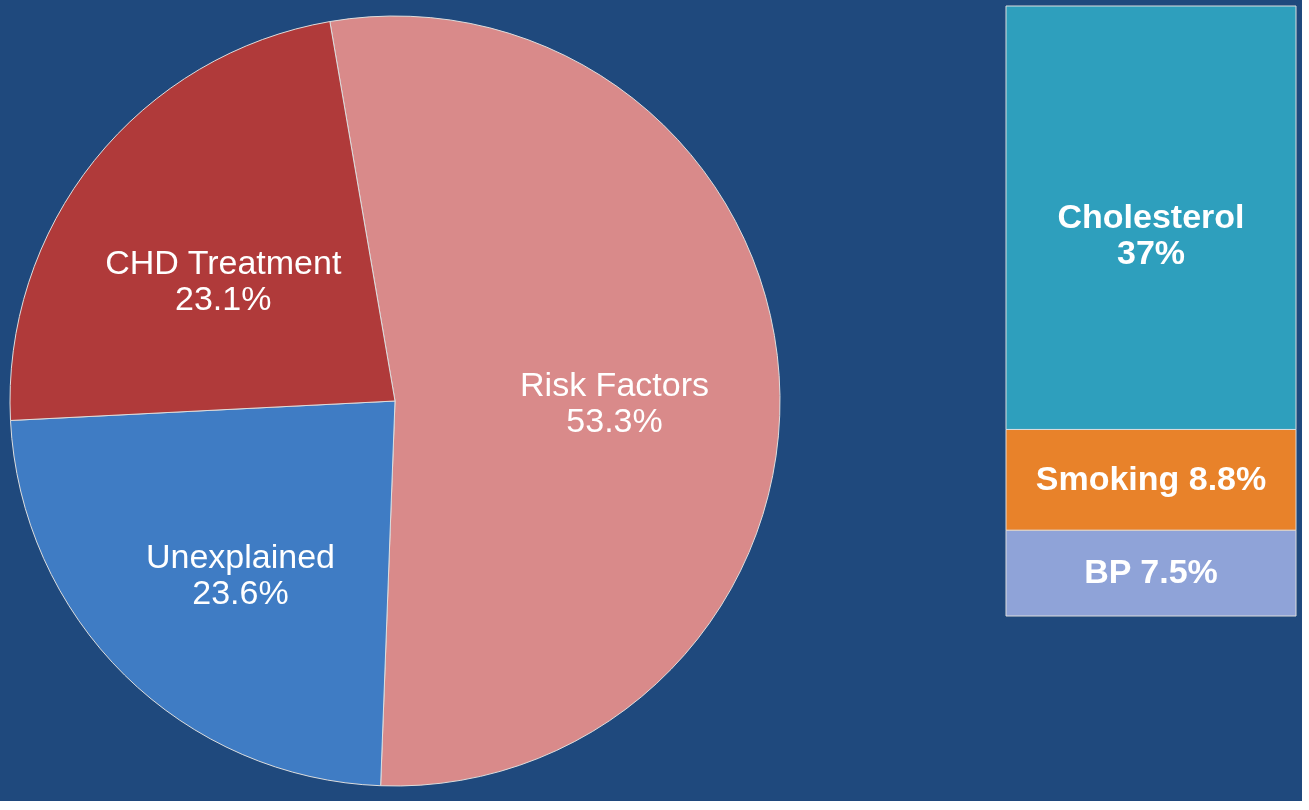 This screenshot has width=1309, height=810. What do you see at coordinates (1151, 571) in the screenshot?
I see `text: BP 7.5%` at bounding box center [1151, 571].